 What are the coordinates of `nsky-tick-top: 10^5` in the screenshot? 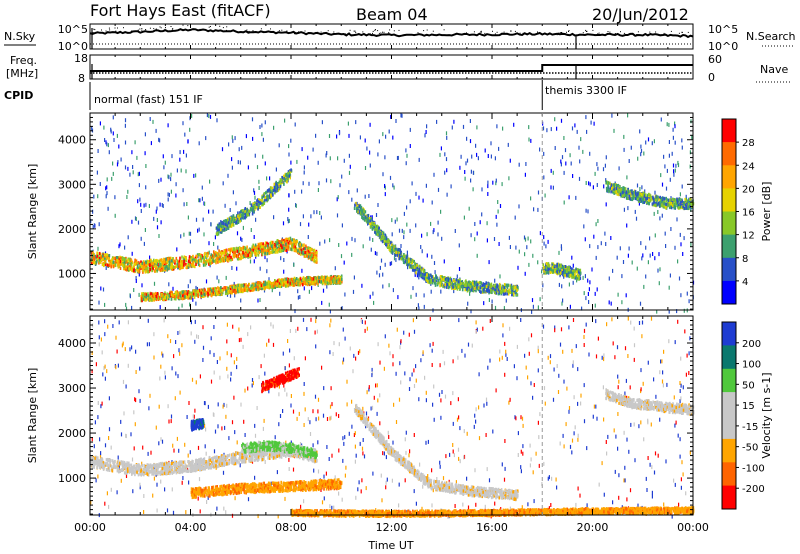 It's located at (73, 29).